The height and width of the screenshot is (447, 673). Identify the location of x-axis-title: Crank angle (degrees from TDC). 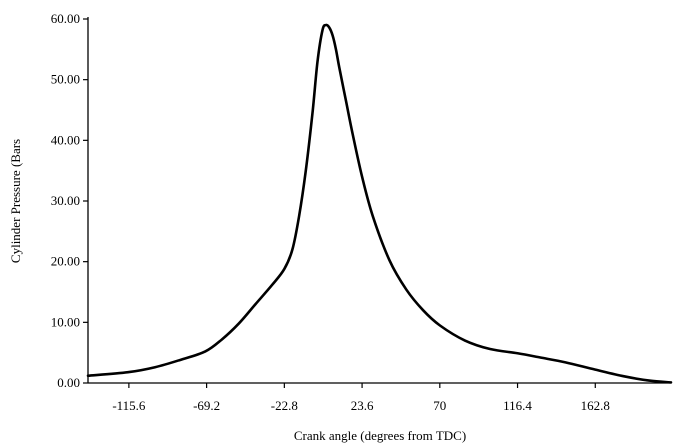
(380, 435).